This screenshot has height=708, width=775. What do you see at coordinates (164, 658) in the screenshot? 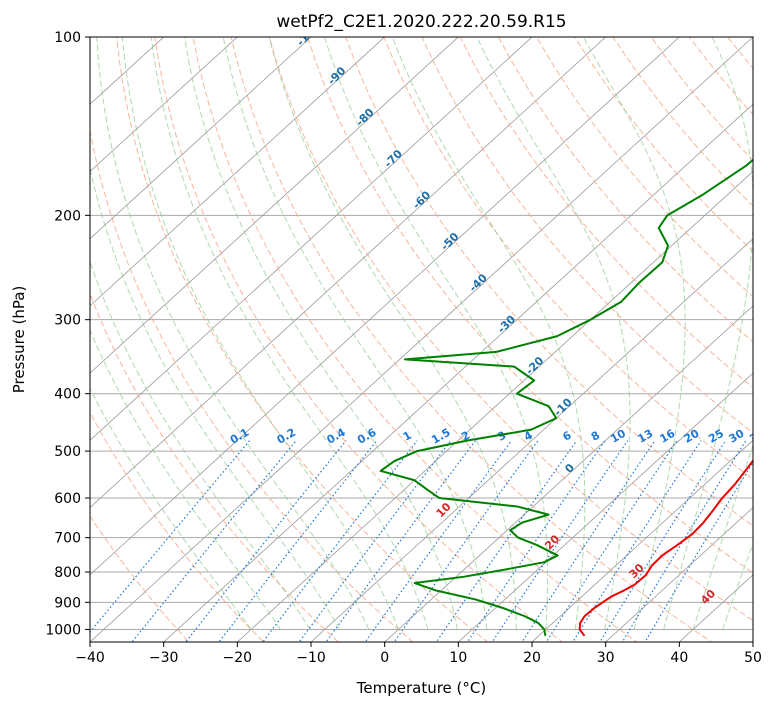
I see `x-tick-label: −30` at bounding box center [164, 658].